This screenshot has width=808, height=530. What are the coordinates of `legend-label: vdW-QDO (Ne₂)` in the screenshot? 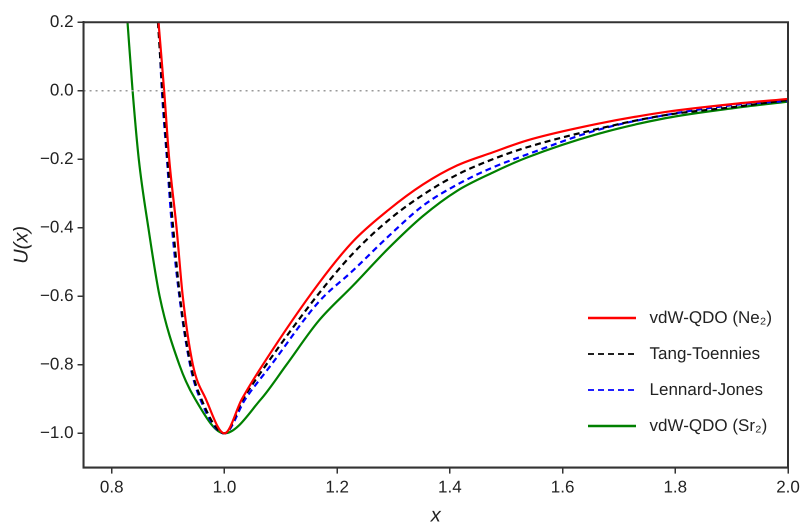 It's located at (711, 318).